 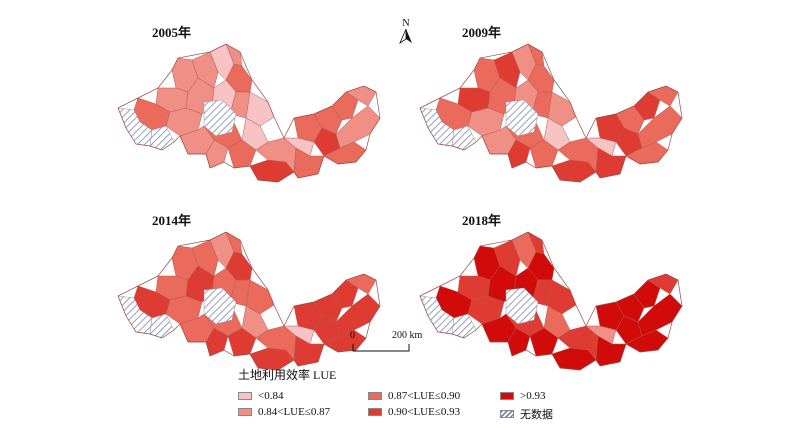 I want to click on legend-swatch-nodata, so click(x=507, y=414).